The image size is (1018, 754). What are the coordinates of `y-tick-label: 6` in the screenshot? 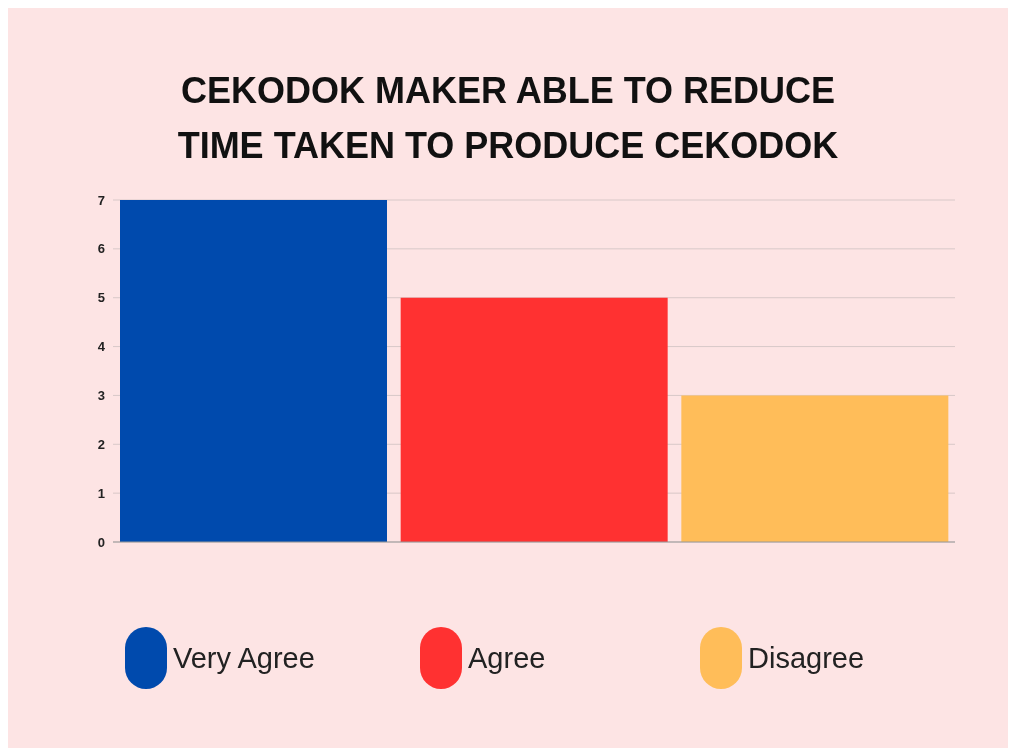 It's located at (101, 249).